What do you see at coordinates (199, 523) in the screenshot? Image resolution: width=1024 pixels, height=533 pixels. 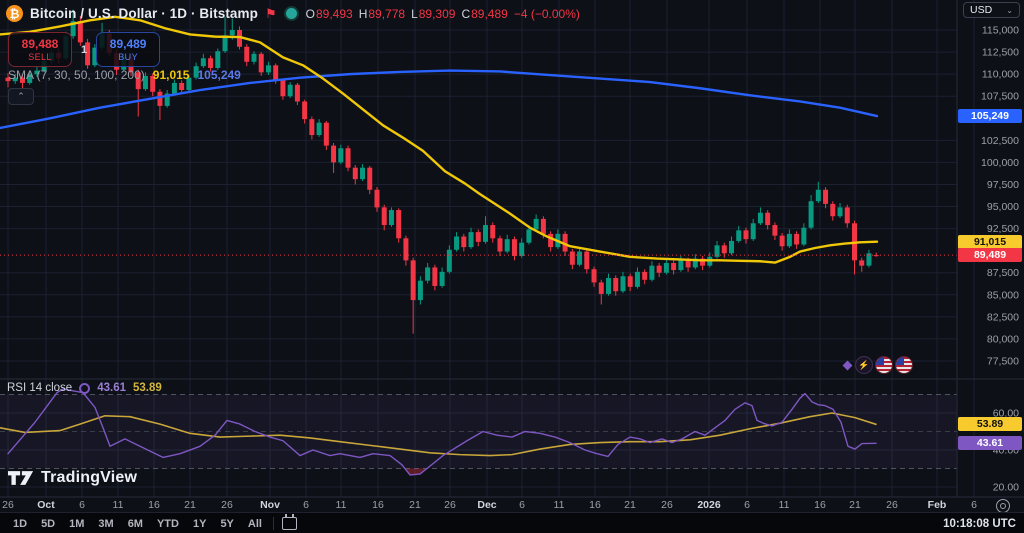 I see `range-button-1y: 1Y` at bounding box center [199, 523].